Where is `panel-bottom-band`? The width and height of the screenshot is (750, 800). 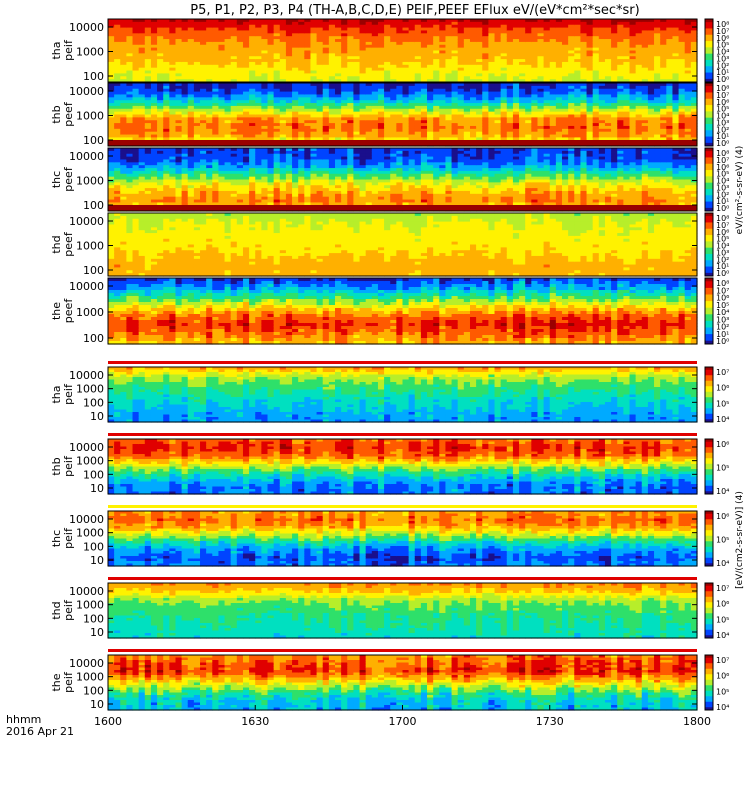
panel-bottom-band is located at coordinates (402, 143).